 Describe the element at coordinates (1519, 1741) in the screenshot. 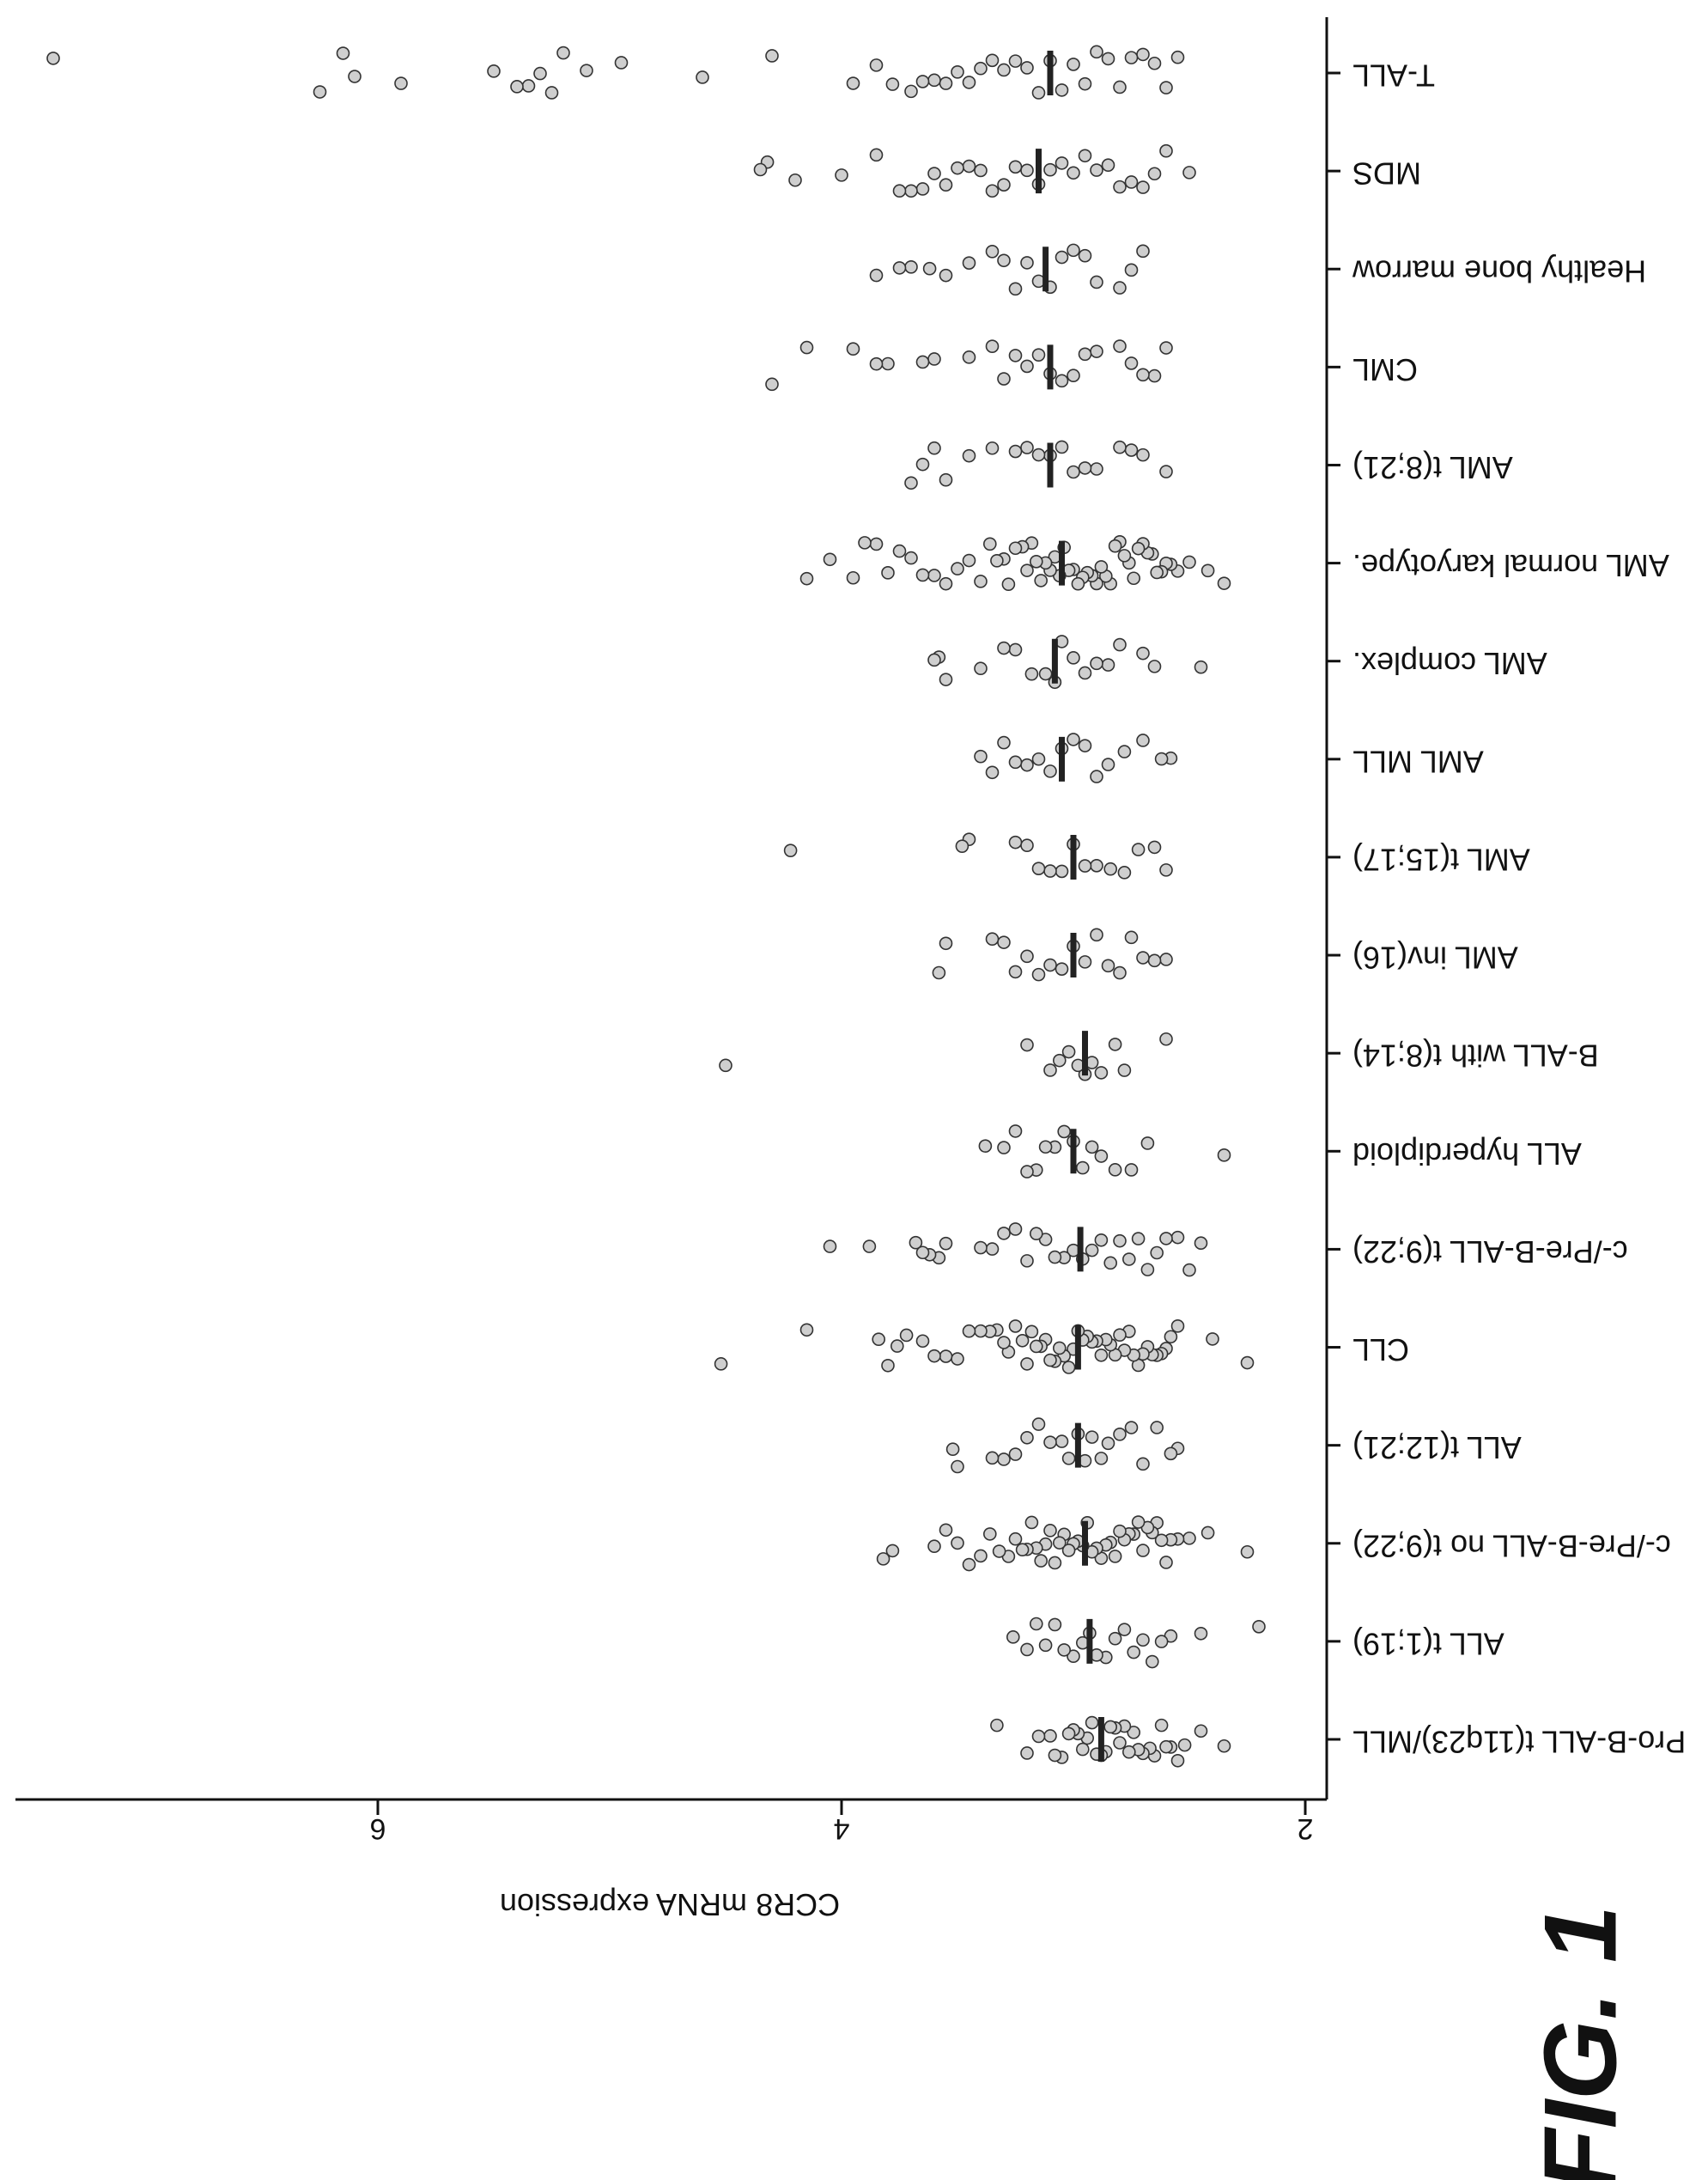

I see `category-label: Pro-B-ALL t(11q23)/MLL` at that location.